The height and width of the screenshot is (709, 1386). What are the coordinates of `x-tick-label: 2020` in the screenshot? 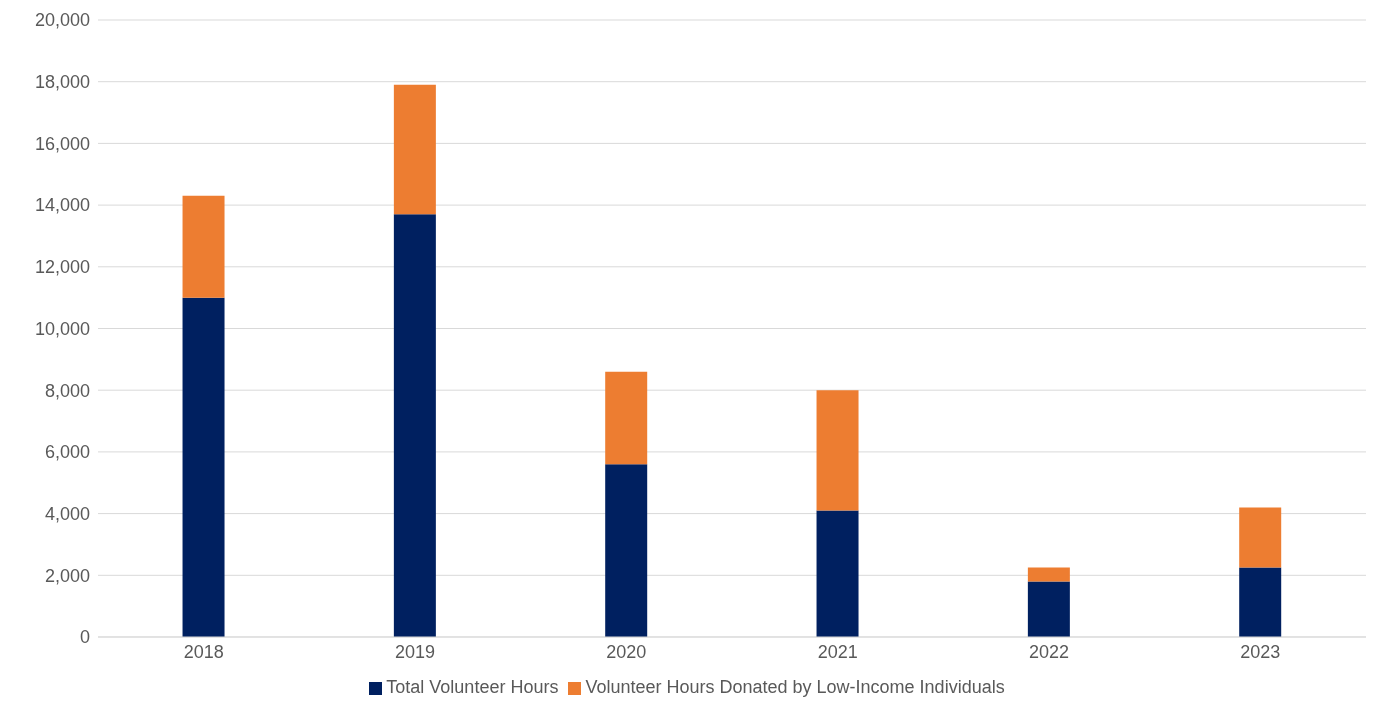 It's located at (626, 651).